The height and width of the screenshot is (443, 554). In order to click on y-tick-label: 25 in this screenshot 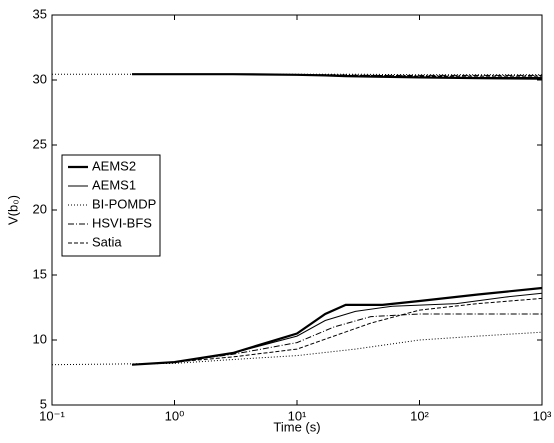, I will do `click(40, 143)`.